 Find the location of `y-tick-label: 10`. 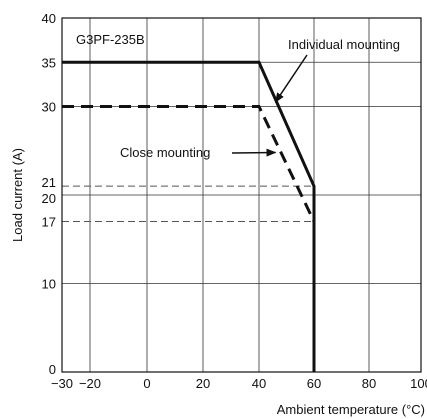

y-tick-label: 10 is located at coordinates (49, 284).